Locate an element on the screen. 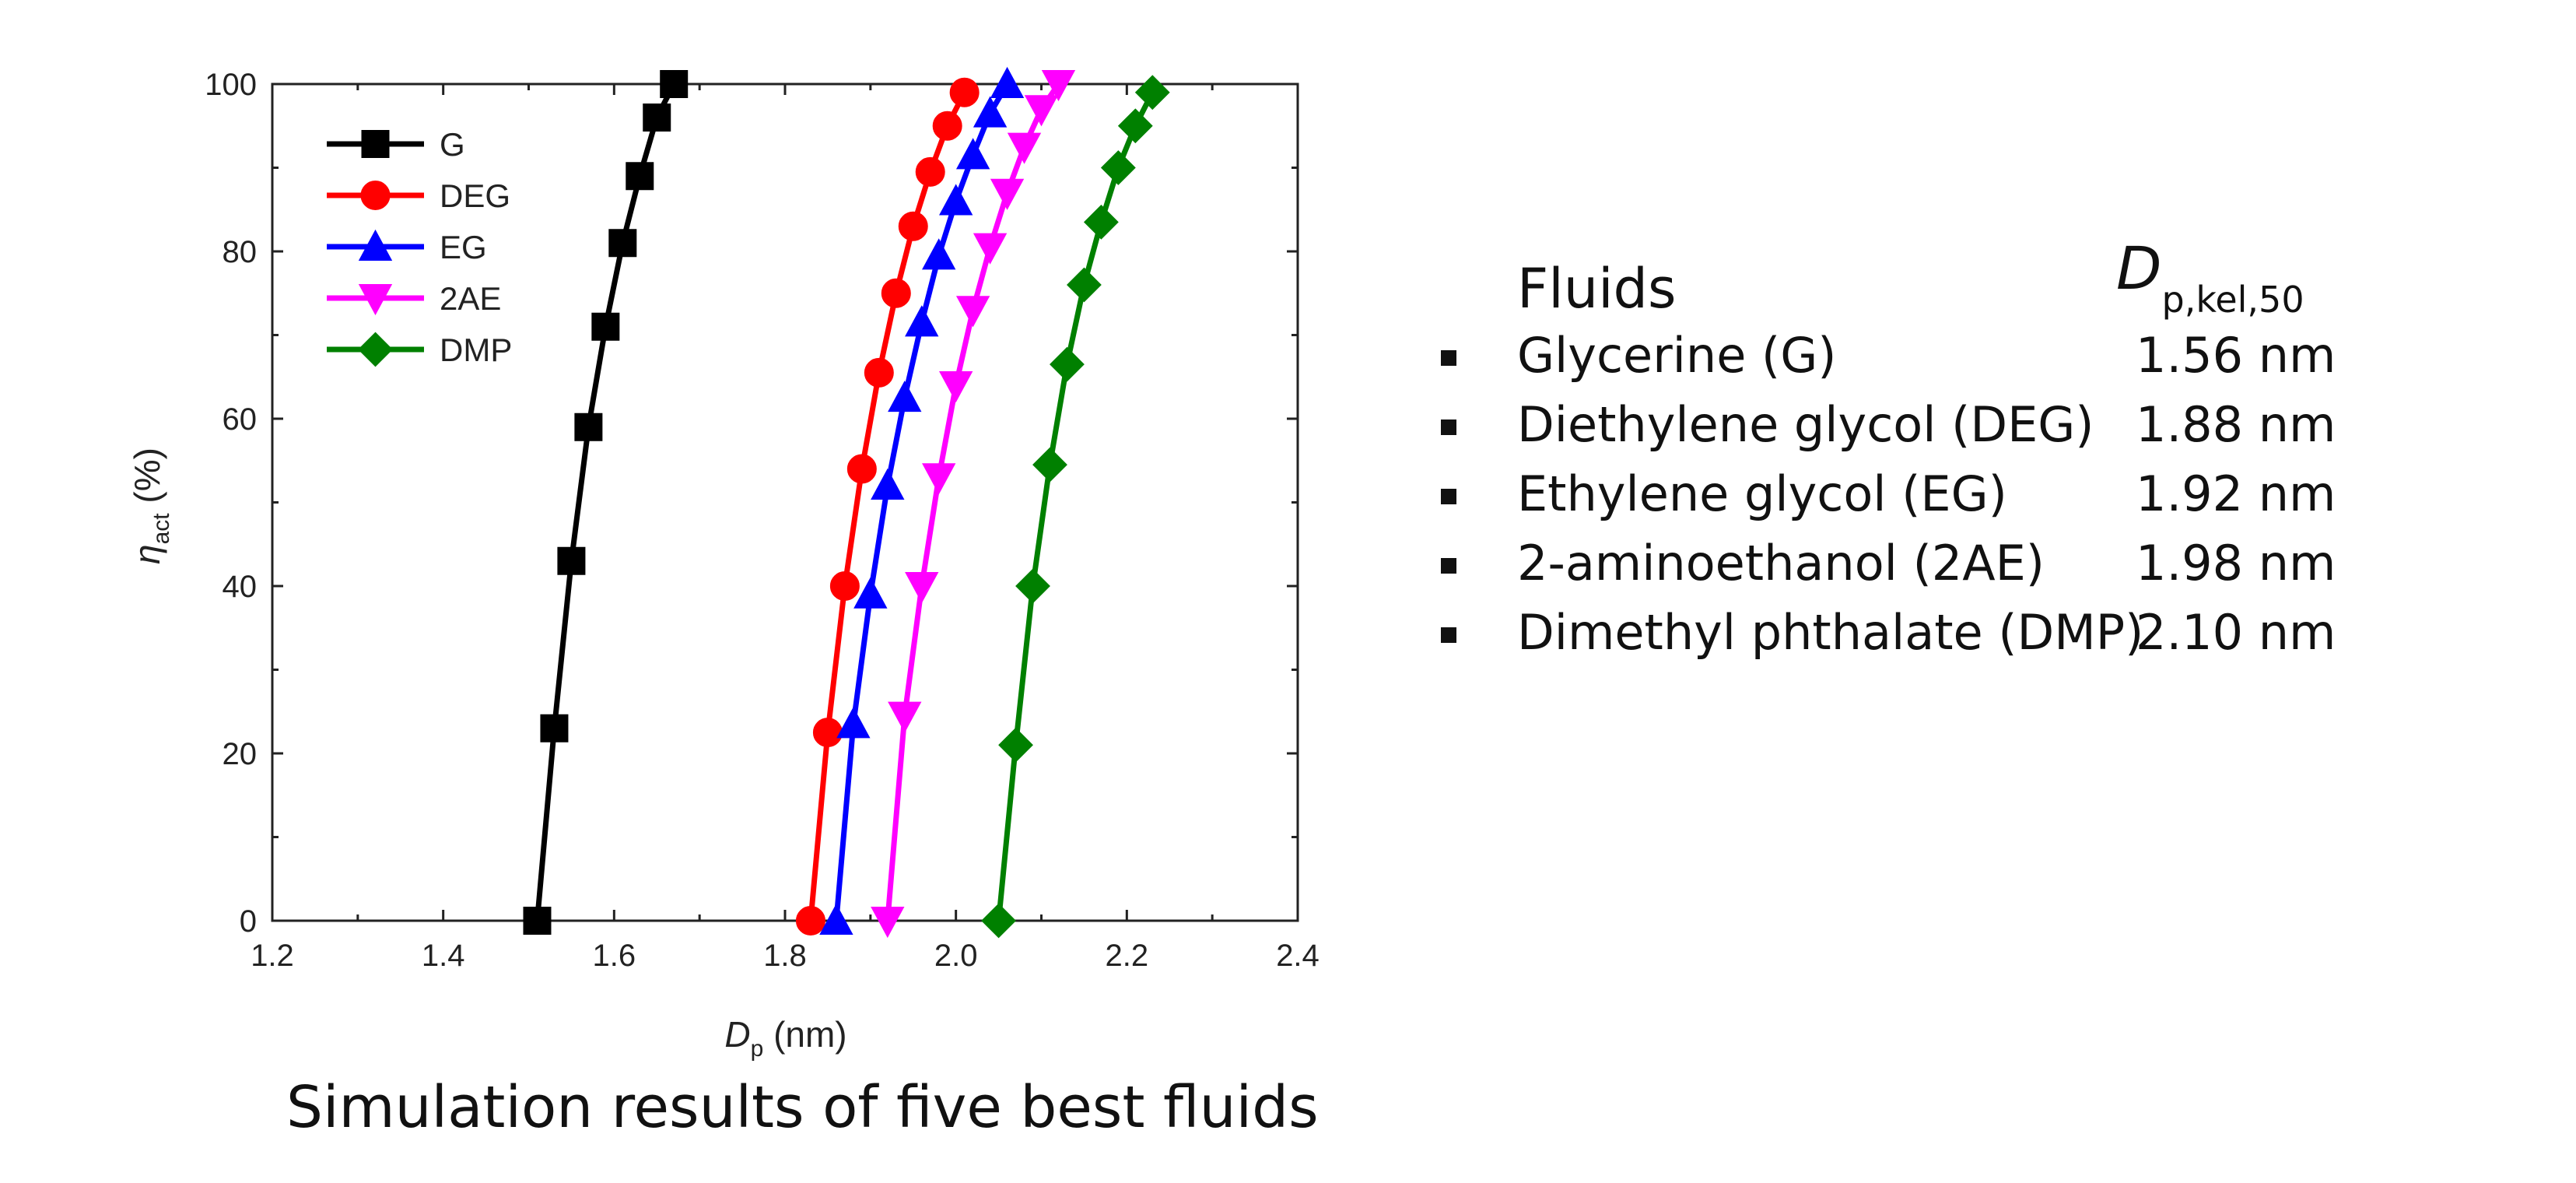 The width and height of the screenshot is (2576, 1183). legend-label: EG is located at coordinates (464, 247).